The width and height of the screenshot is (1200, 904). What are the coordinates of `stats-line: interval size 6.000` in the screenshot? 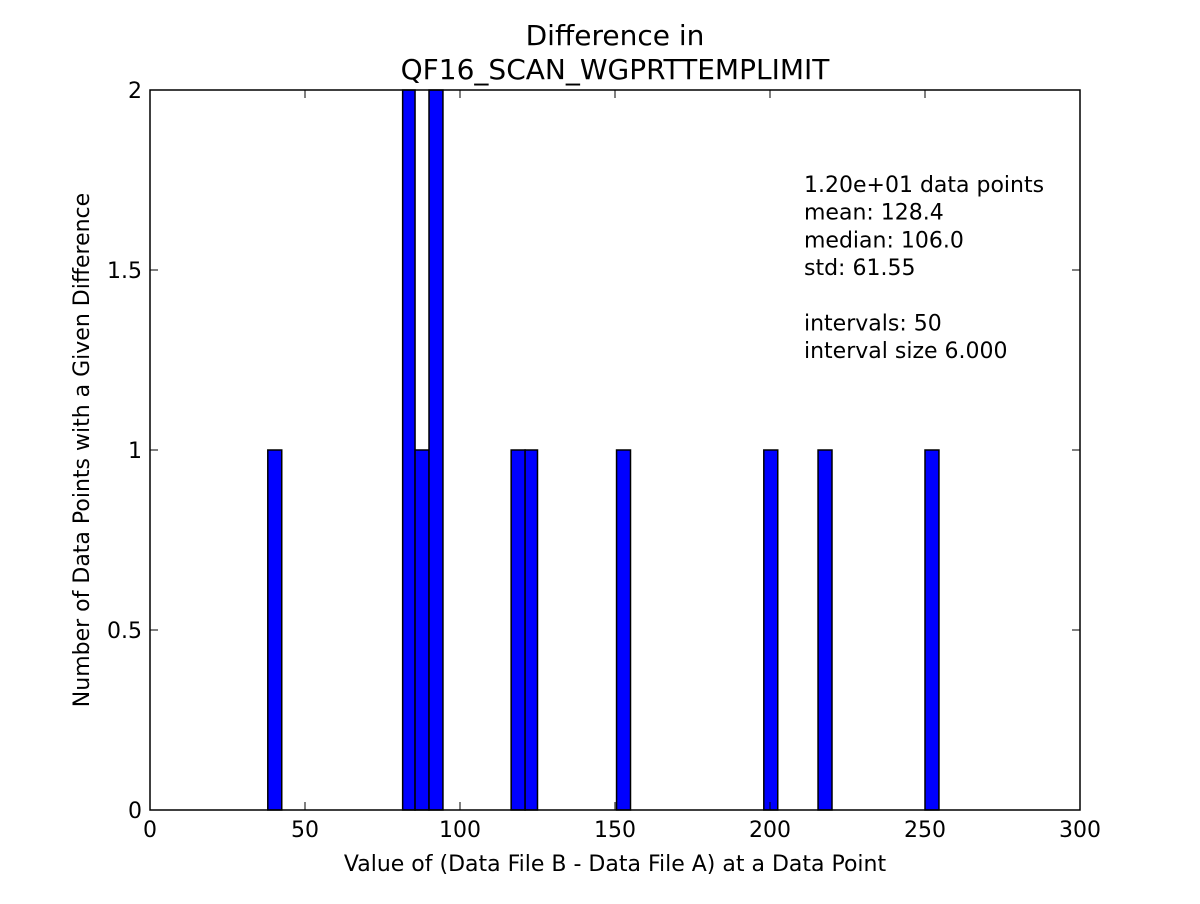 It's located at (906, 351).